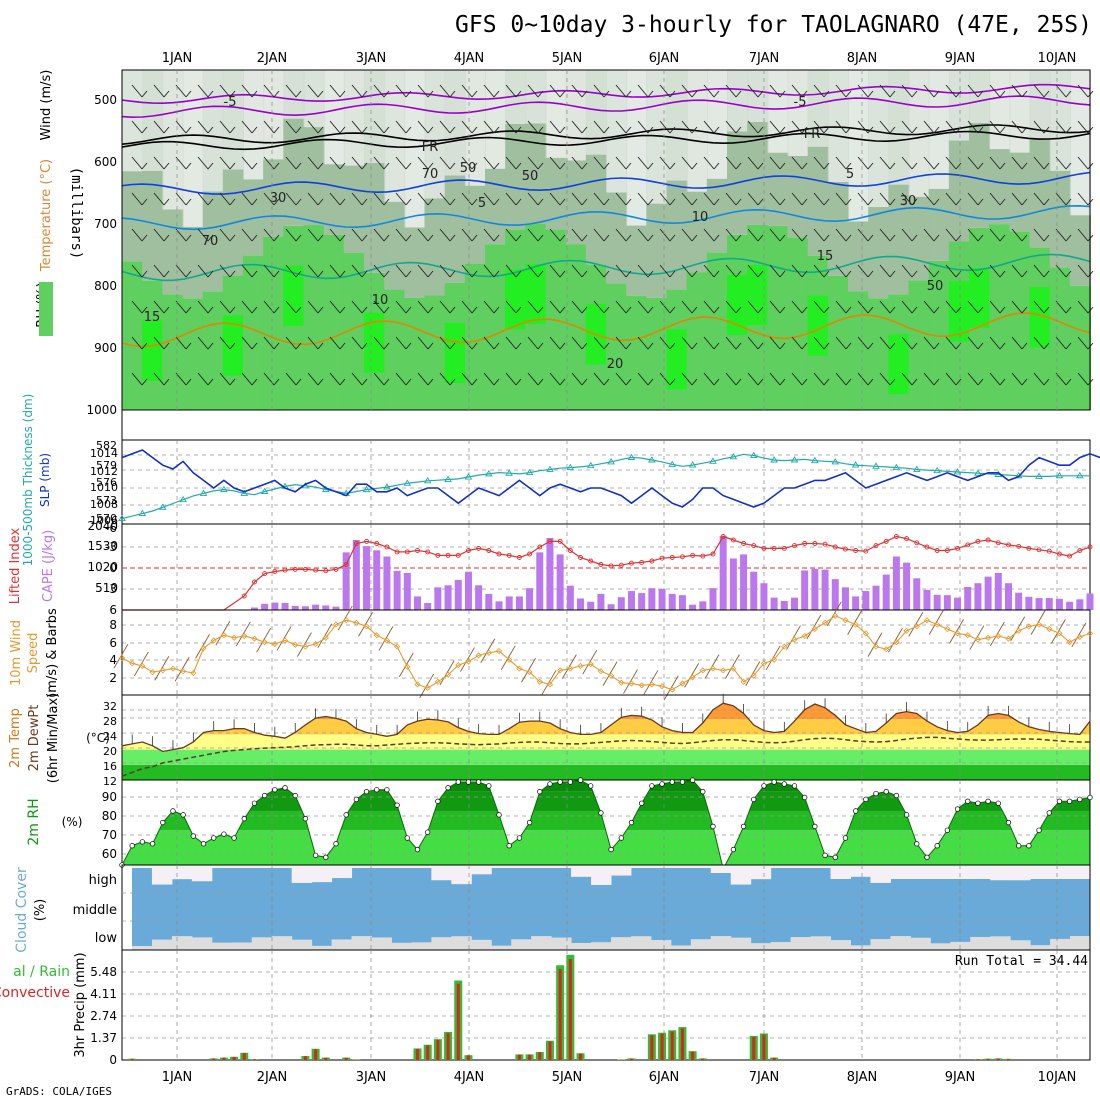 This screenshot has height=1100, width=1100. What do you see at coordinates (713, 460) in the screenshot?
I see `thickness-point` at bounding box center [713, 460].